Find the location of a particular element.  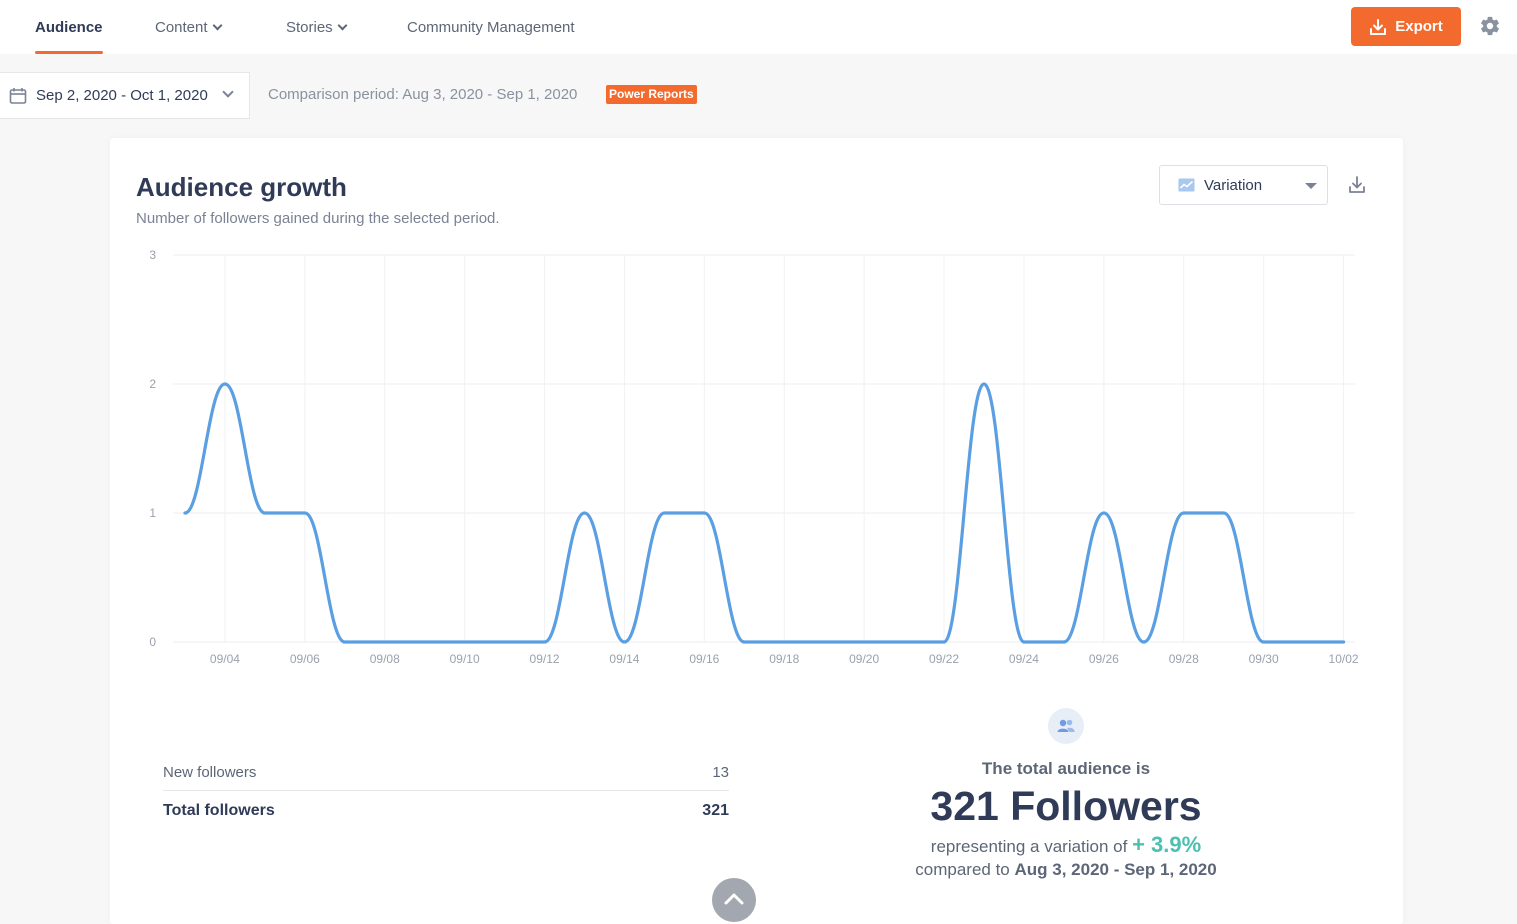

tab-community-management: Community Management is located at coordinates (491, 27).